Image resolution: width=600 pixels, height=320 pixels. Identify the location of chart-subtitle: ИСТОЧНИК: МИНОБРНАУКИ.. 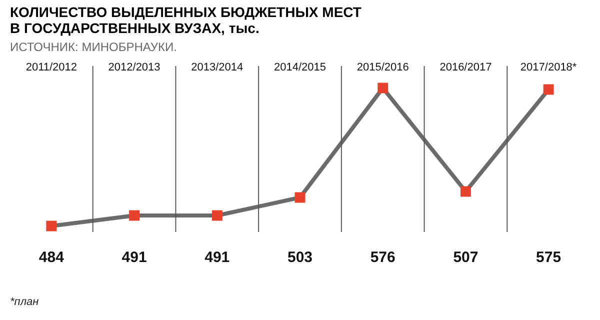
(93, 47).